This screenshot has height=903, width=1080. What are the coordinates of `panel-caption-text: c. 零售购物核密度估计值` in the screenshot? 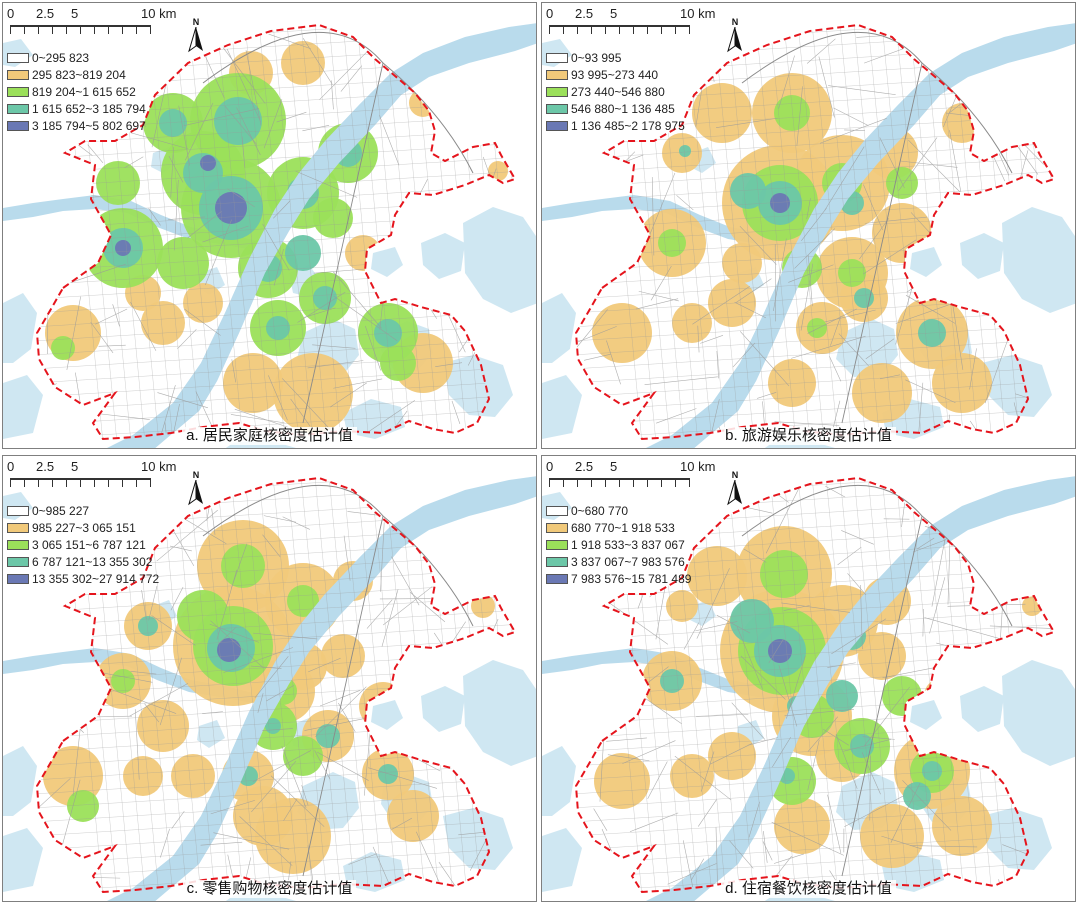 It's located at (269, 889).